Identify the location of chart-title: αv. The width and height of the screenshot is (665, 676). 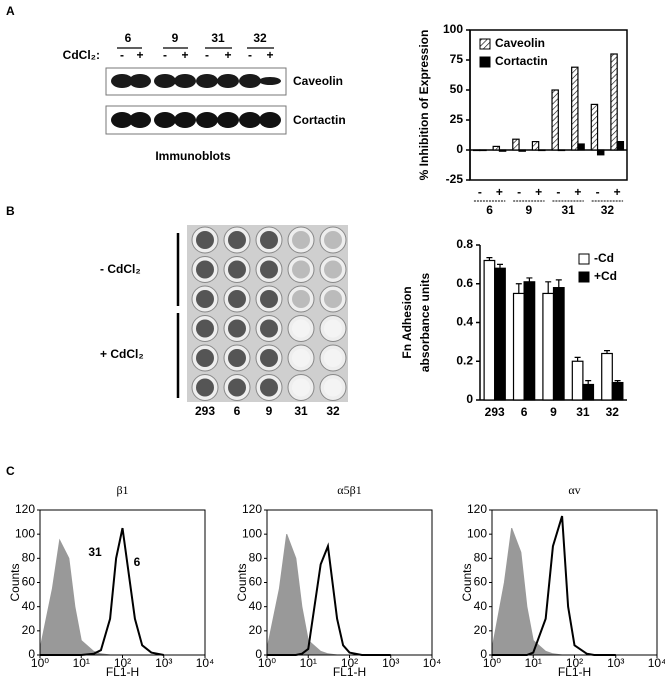
(574, 490).